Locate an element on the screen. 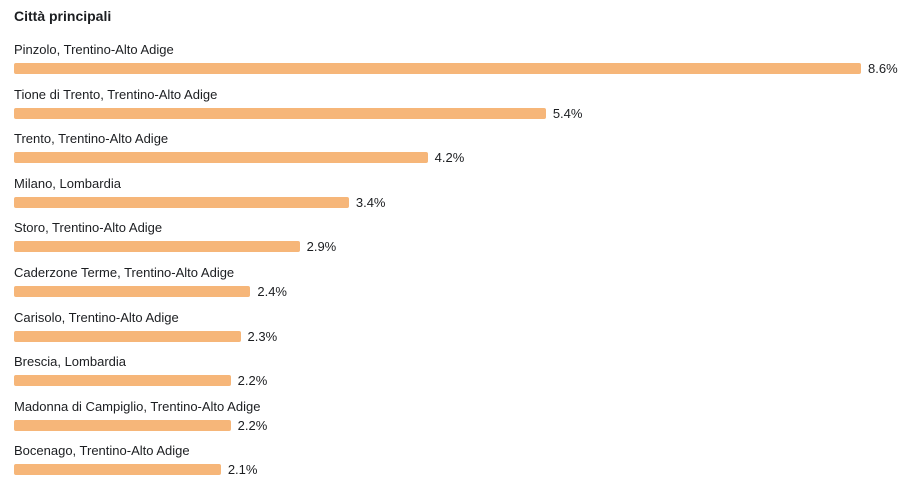 Image resolution: width=900 pixels, height=494 pixels. bar-row: Tione di Trento, Trentino-Alto Adige 5.4% is located at coordinates (454, 109).